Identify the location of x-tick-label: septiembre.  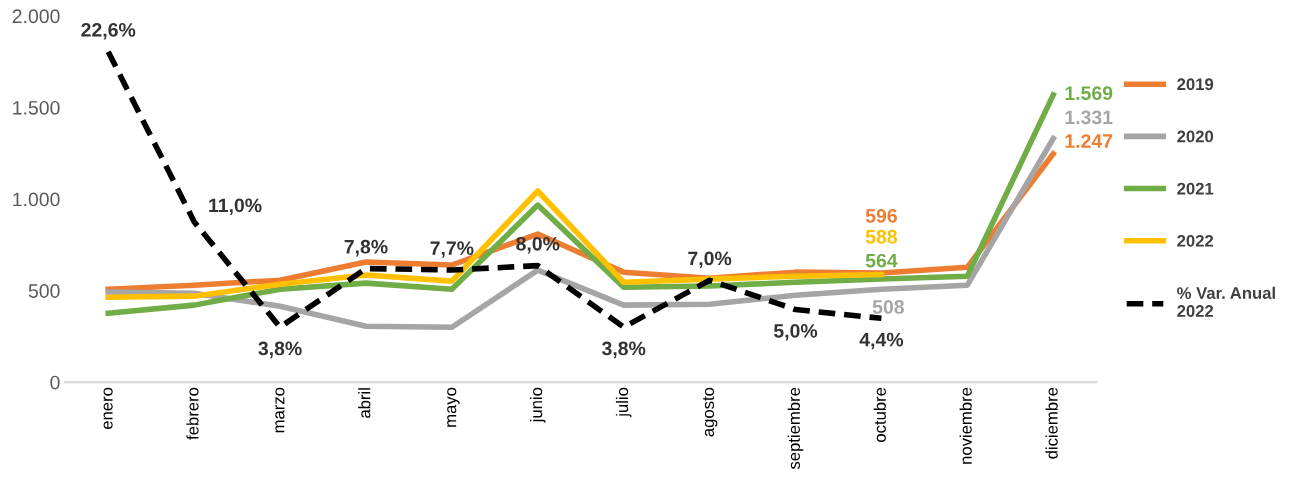
(795, 428).